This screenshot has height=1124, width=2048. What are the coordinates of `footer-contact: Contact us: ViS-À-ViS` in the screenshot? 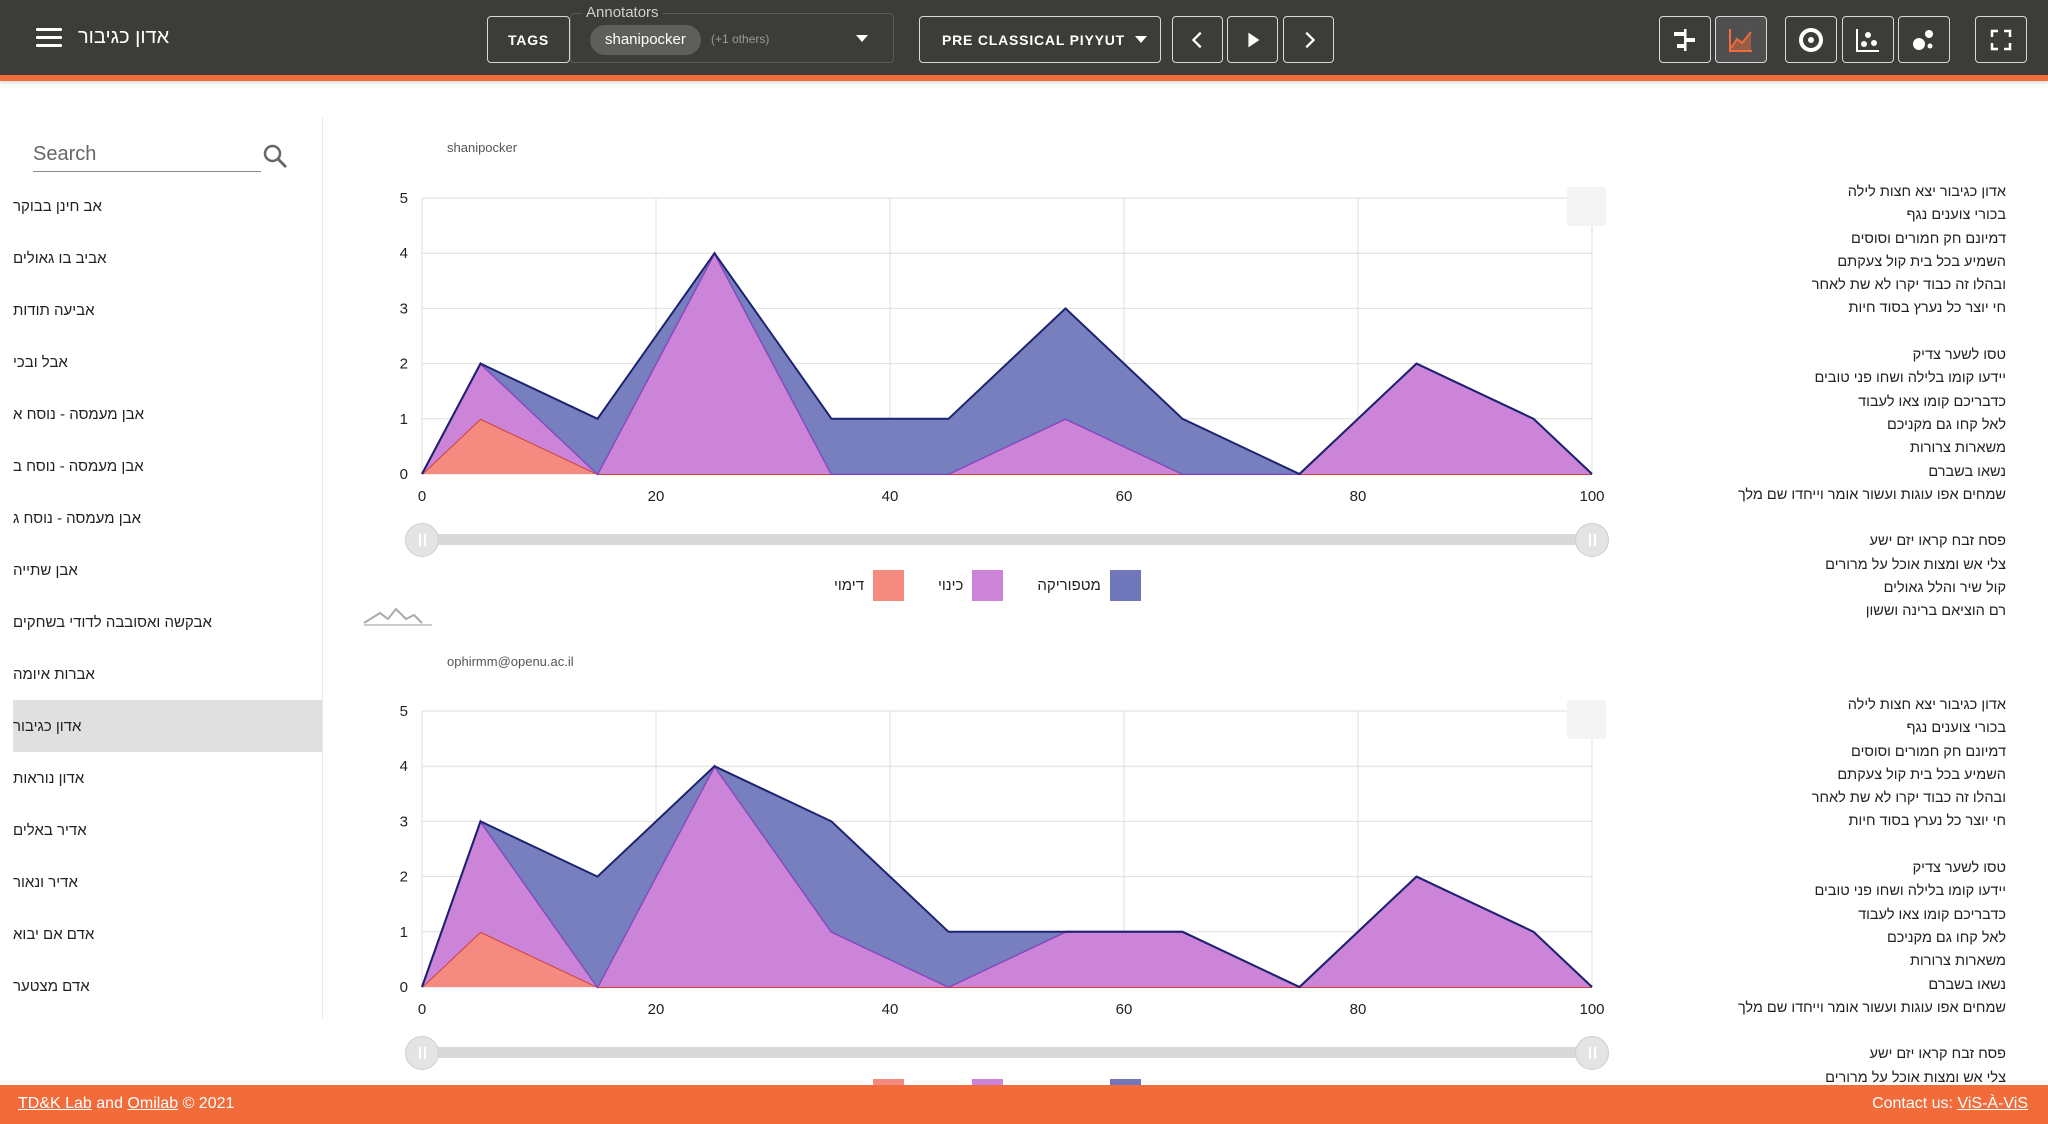 It's located at (1950, 1104).